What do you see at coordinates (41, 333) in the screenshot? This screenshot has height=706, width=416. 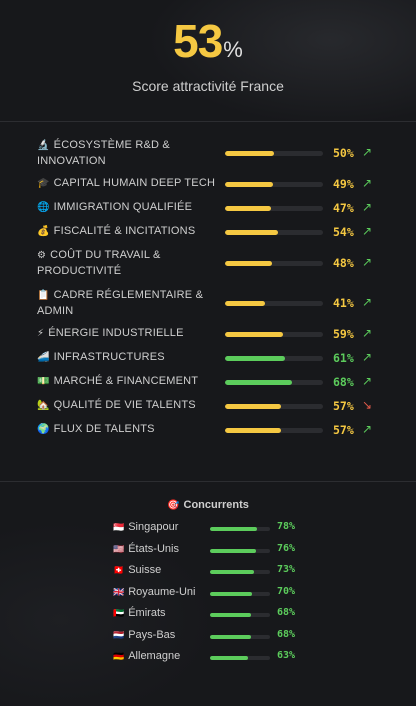 I see `lightning-icon: ⚡` at bounding box center [41, 333].